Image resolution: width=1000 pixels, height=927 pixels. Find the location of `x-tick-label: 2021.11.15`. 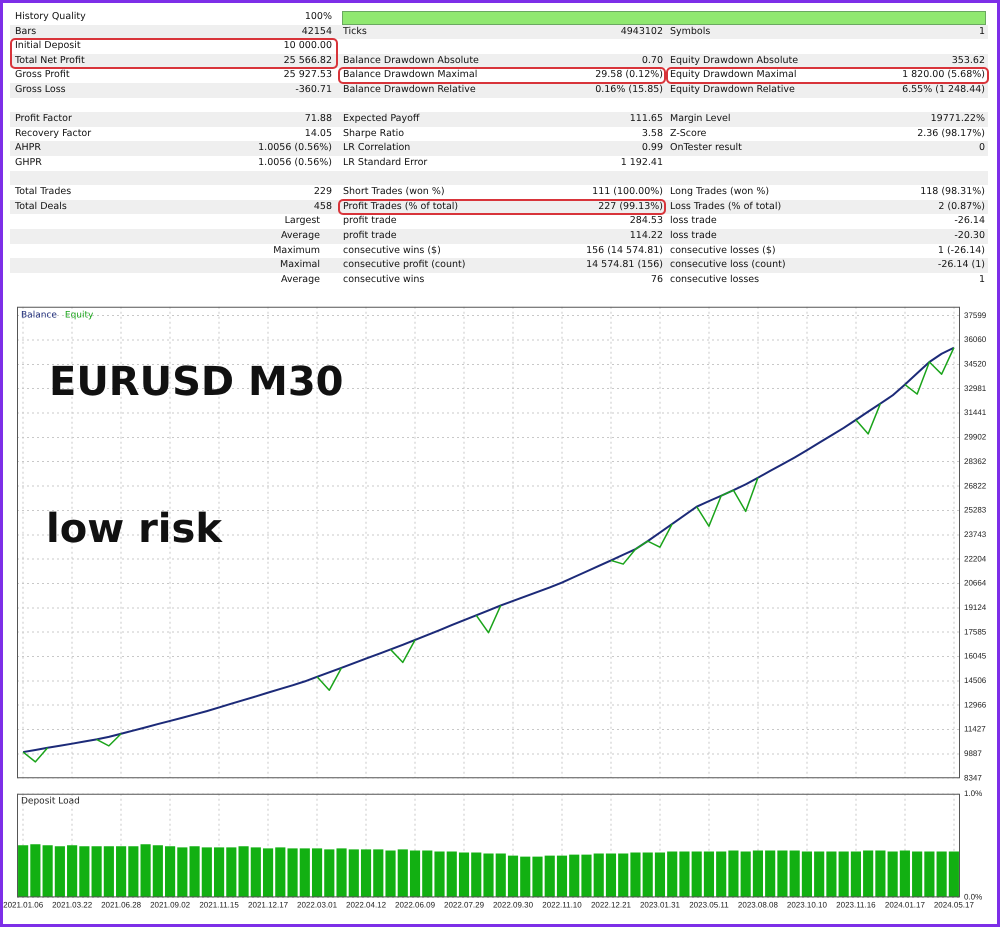

x-tick-label: 2021.11.15 is located at coordinates (219, 905).